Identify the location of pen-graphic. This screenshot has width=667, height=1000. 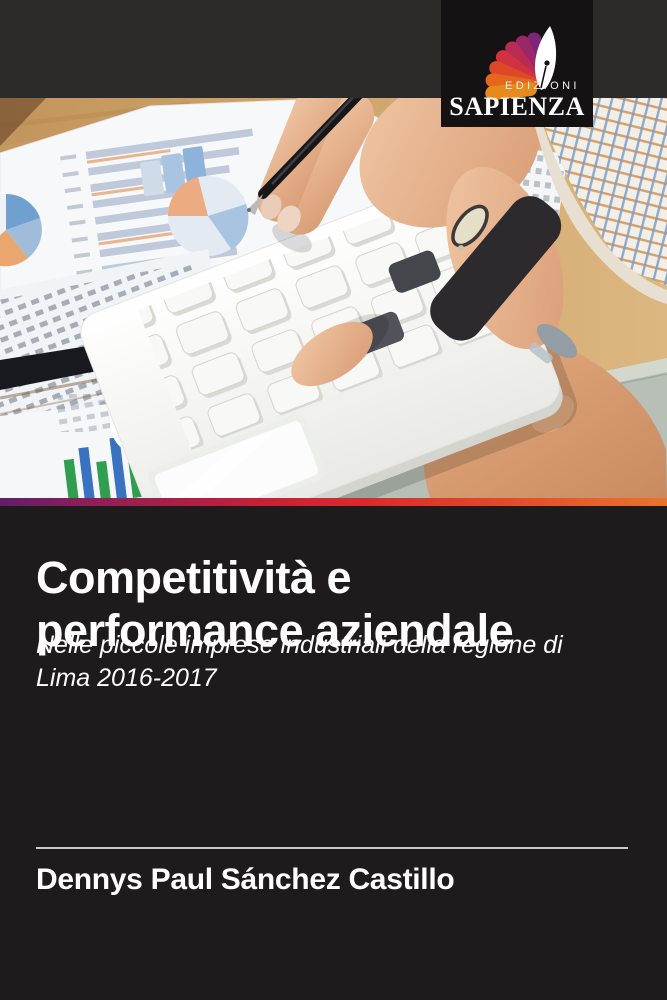
(305, 156).